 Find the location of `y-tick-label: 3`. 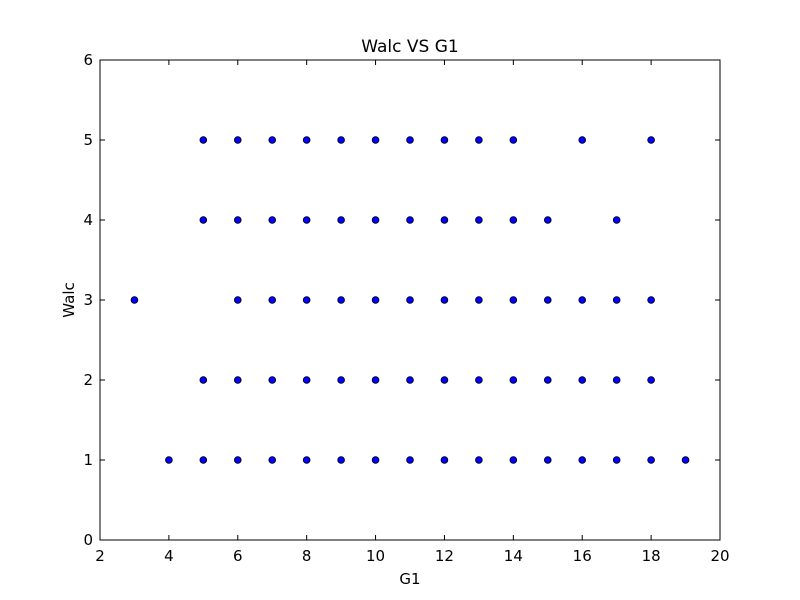

y-tick-label: 3 is located at coordinates (88, 300).